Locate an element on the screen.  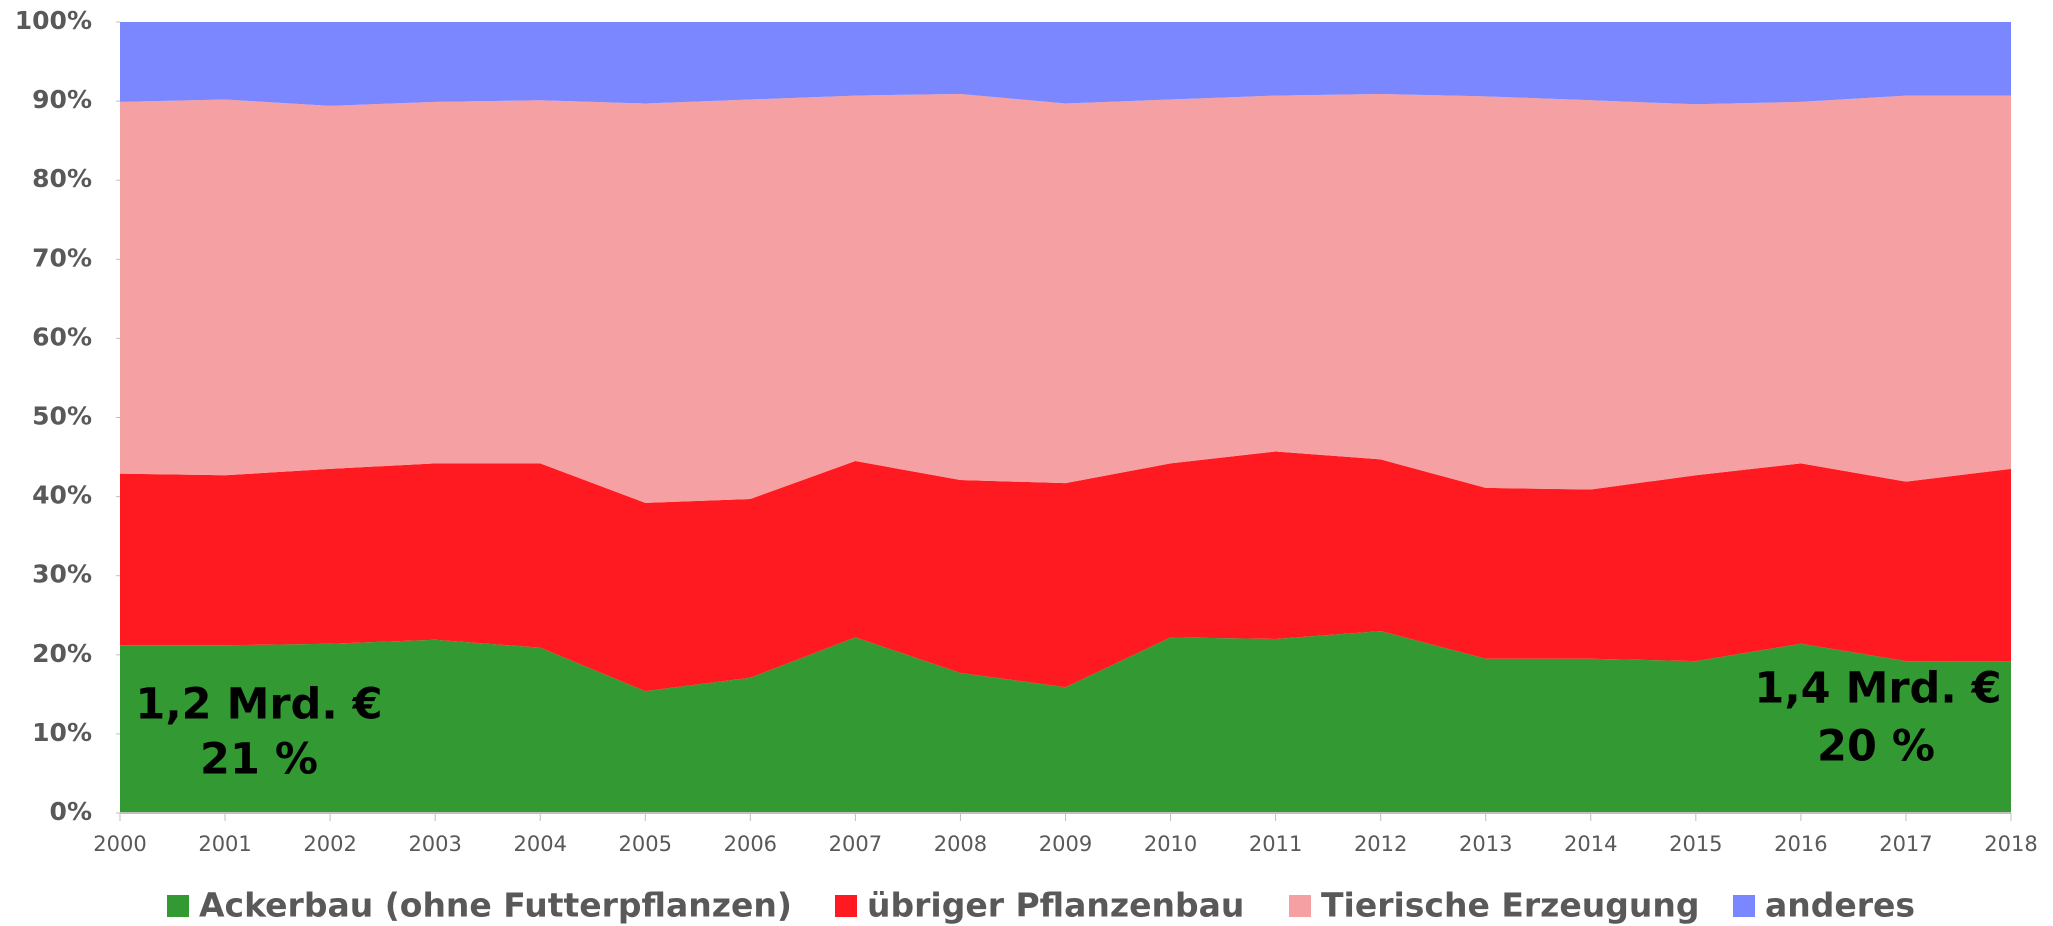
x-tick-label: 2017 is located at coordinates (1905, 844).